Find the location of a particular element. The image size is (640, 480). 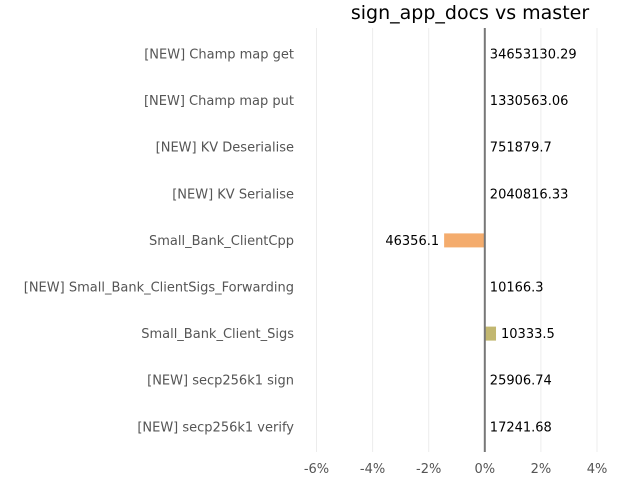

bars is located at coordinates (470, 287).